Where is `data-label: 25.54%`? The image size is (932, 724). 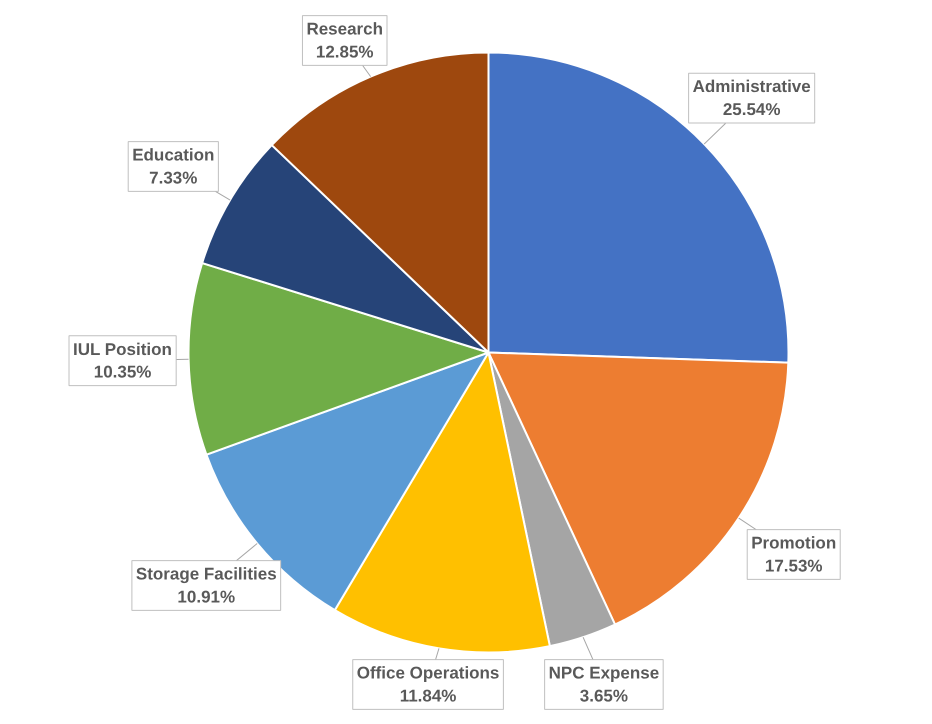 data-label: 25.54% is located at coordinates (751, 110).